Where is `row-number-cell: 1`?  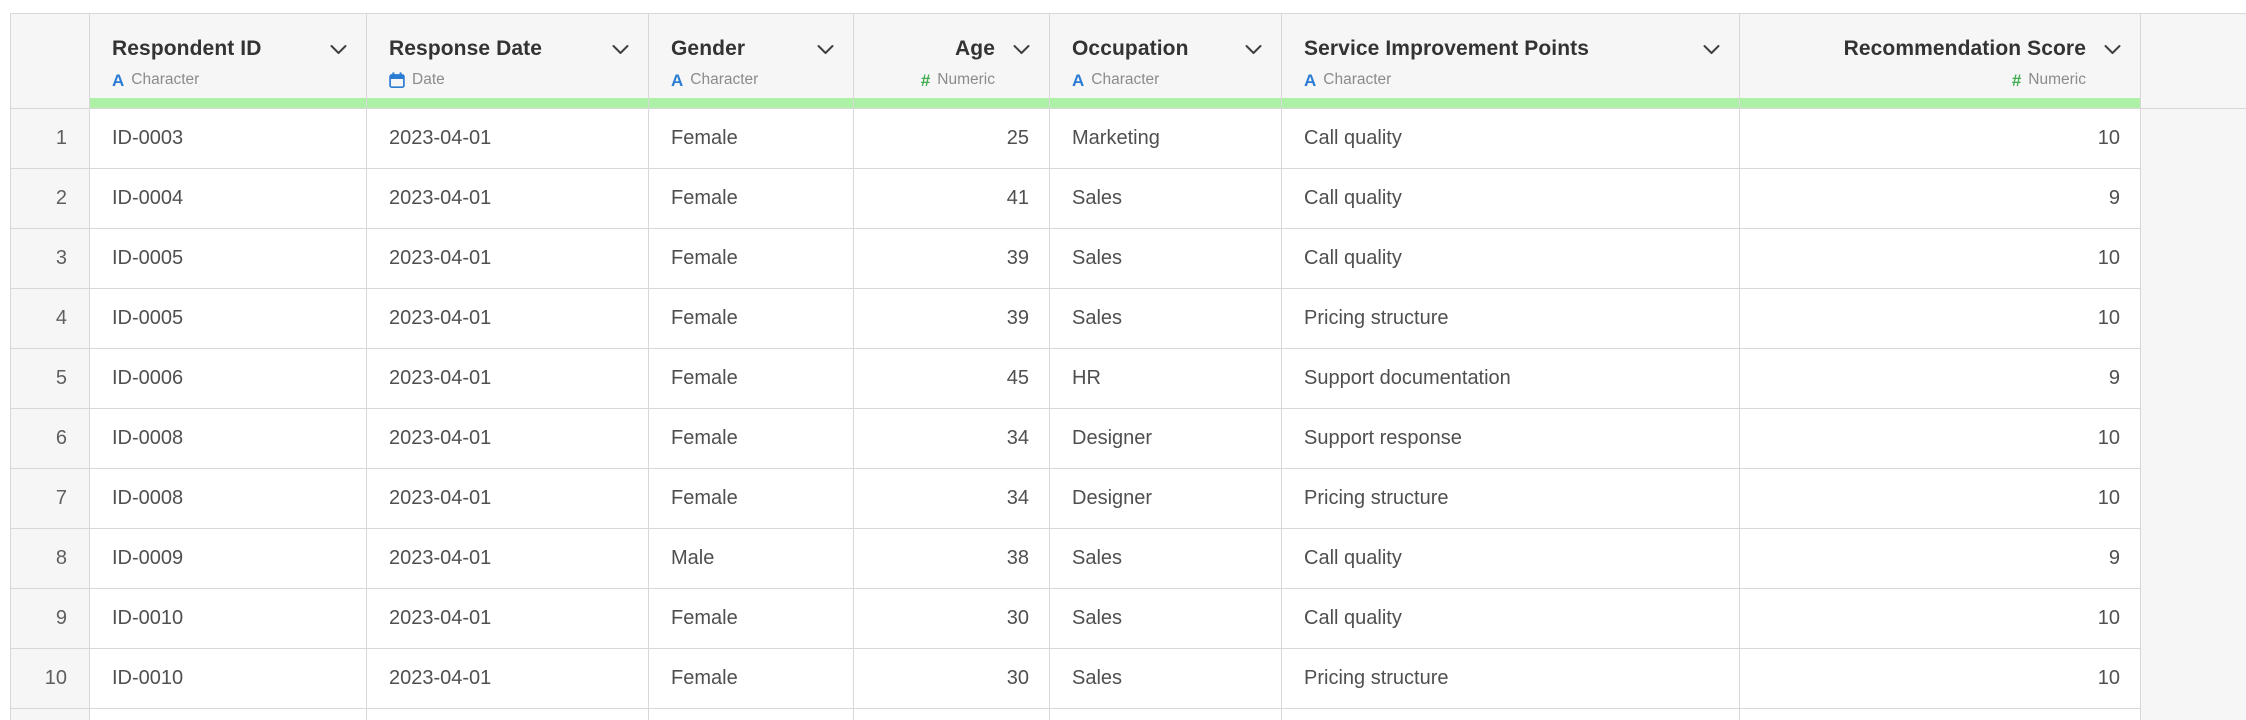 row-number-cell: 1 is located at coordinates (50, 139).